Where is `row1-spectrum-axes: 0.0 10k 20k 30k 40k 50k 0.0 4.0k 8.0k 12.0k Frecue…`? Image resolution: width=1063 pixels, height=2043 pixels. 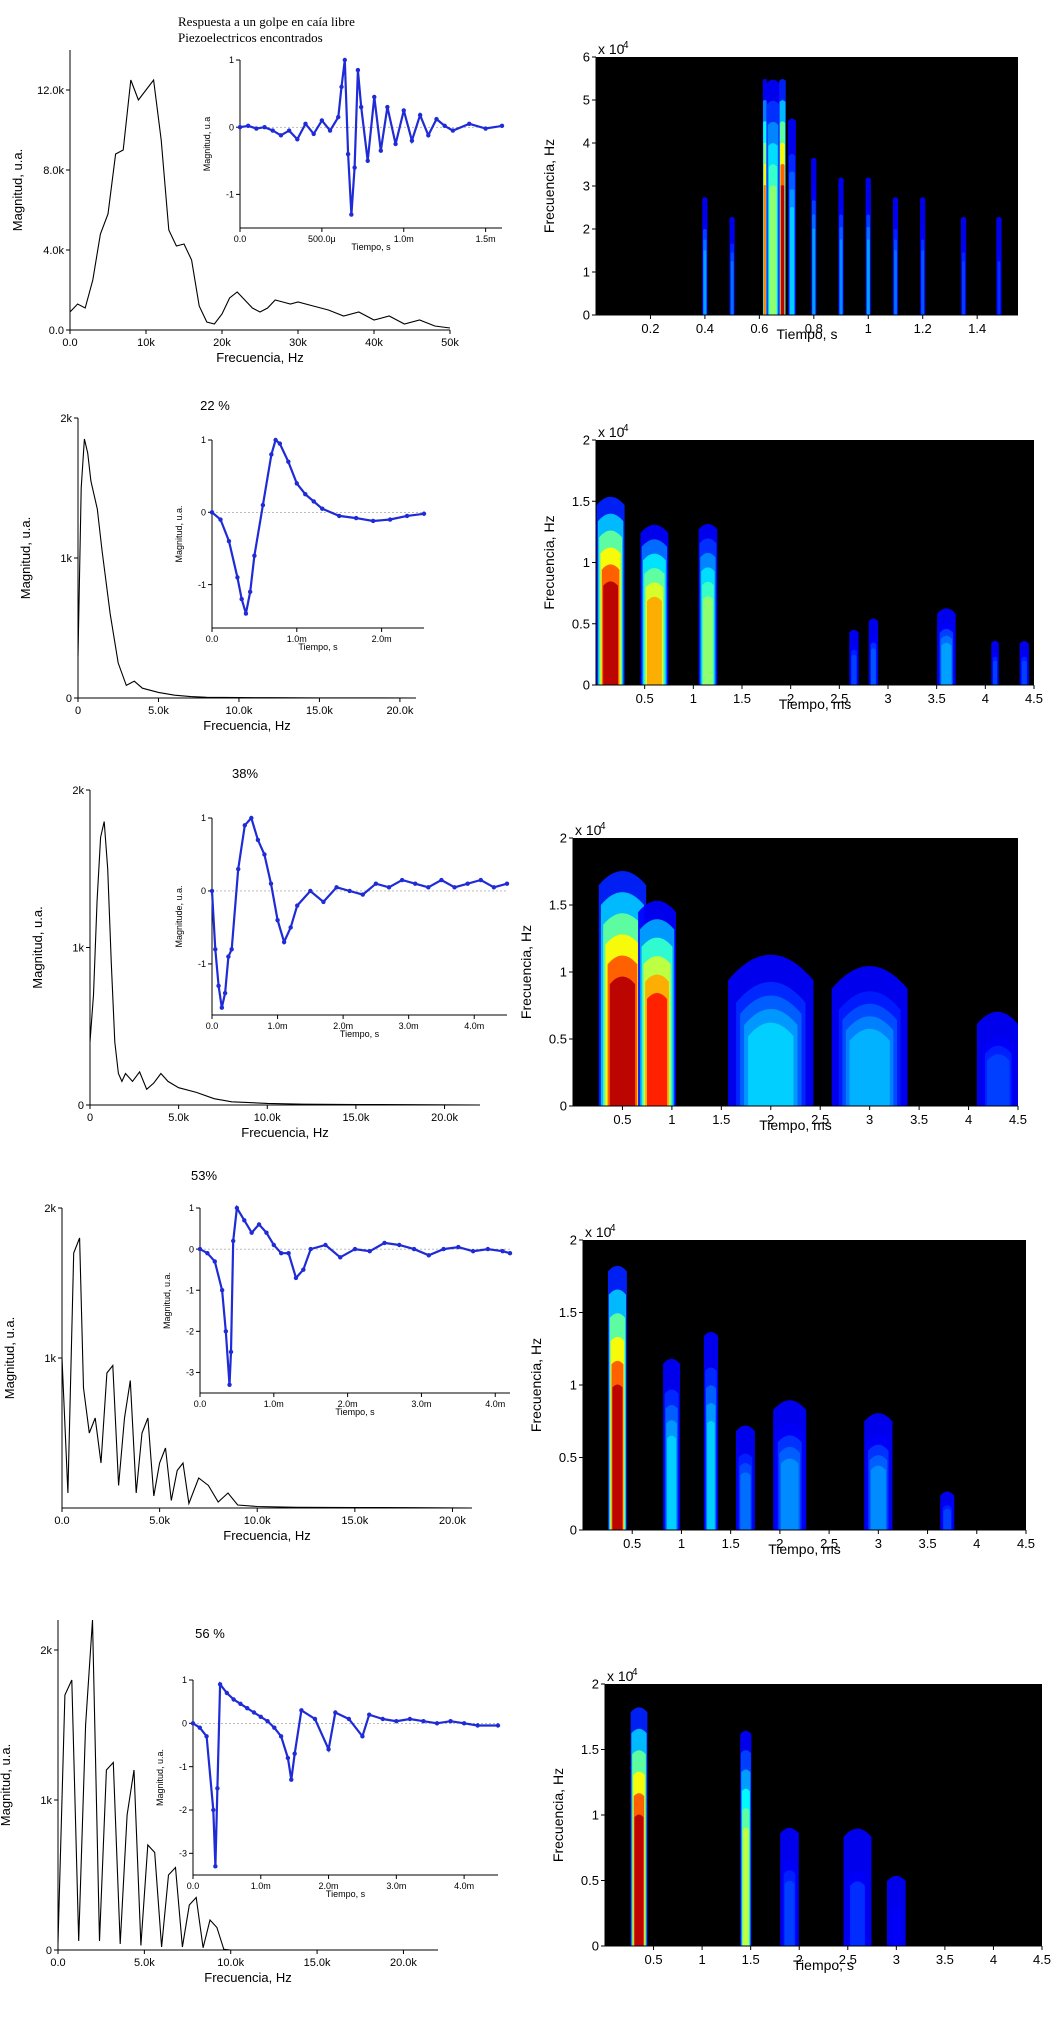 row1-spectrum-axes: 0.0 10k 20k 30k 40k 50k 0.0 4.0k 8.0k 12.0k Frecue… is located at coordinates (234, 207).